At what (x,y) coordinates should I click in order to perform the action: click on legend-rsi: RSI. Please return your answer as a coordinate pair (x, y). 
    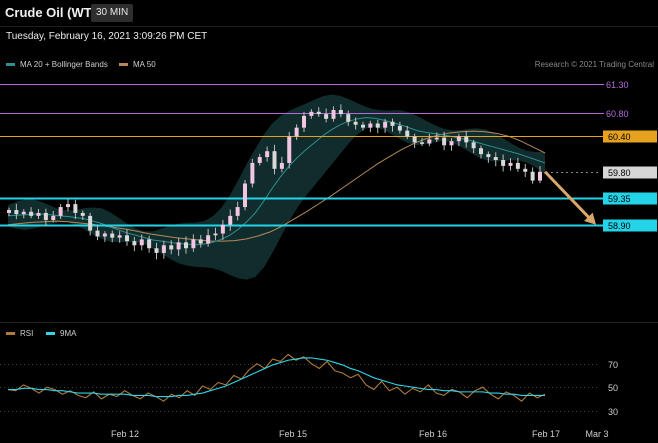
    Looking at the image, I should click on (19, 333).